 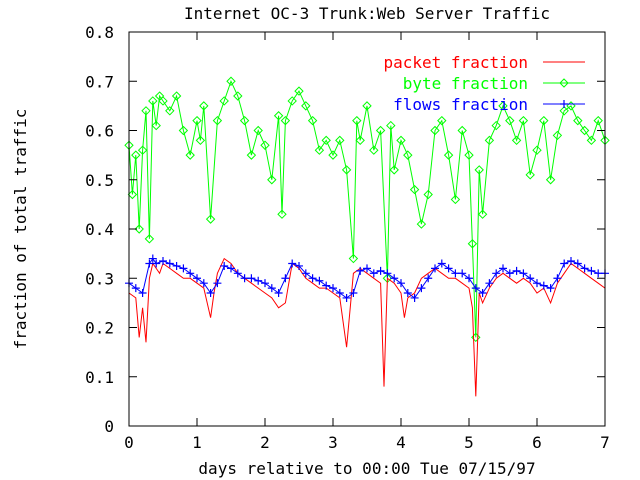 What do you see at coordinates (537, 442) in the screenshot?
I see `x-tick-label: 6` at bounding box center [537, 442].